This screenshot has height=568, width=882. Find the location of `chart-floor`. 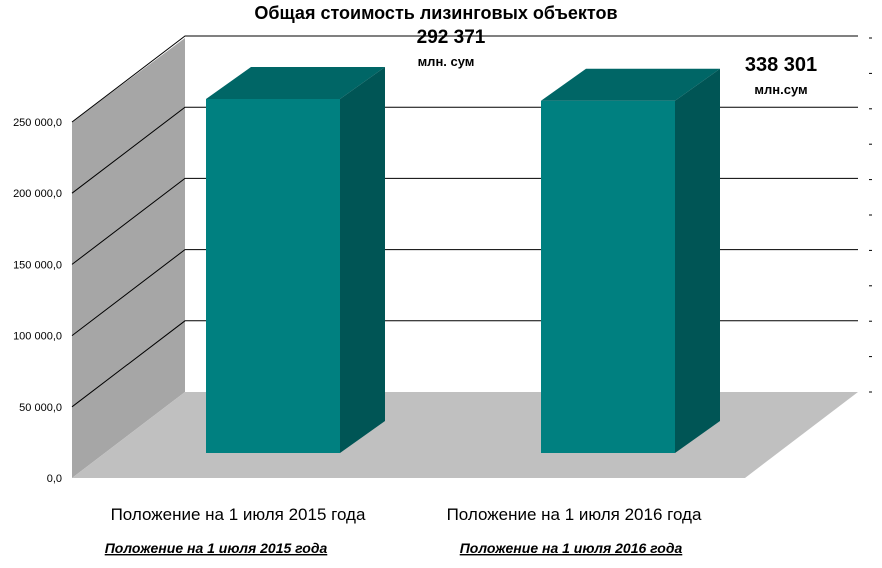

chart-floor is located at coordinates (465, 435).